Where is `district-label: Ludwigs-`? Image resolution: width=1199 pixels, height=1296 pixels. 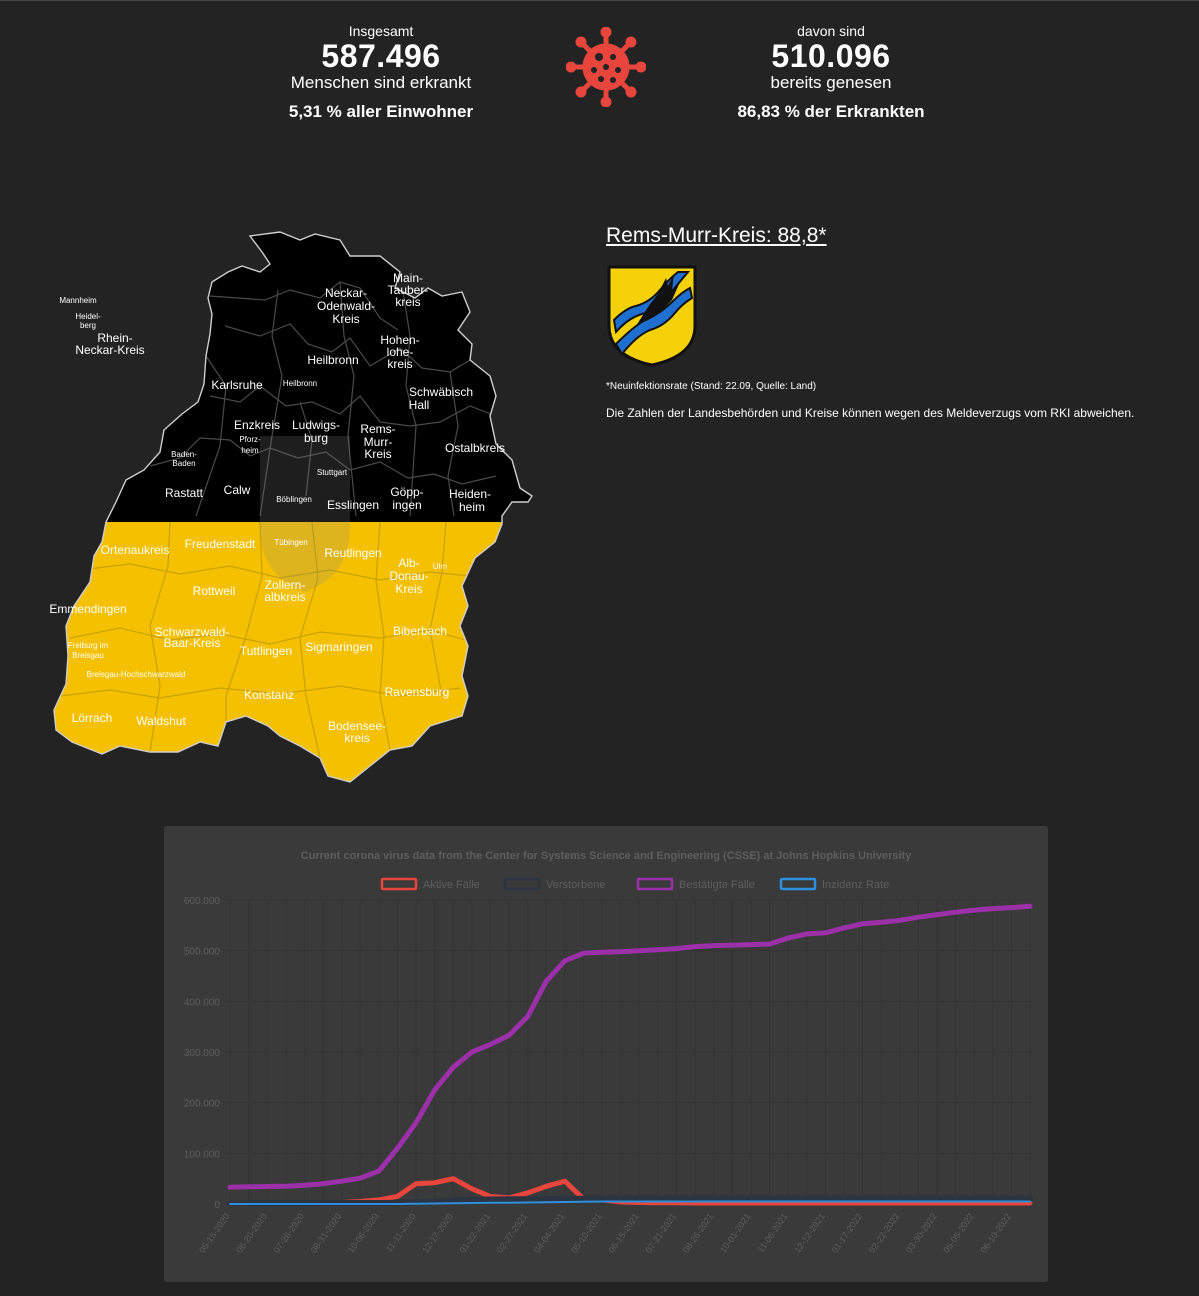
district-label: Ludwigs- is located at coordinates (316, 425).